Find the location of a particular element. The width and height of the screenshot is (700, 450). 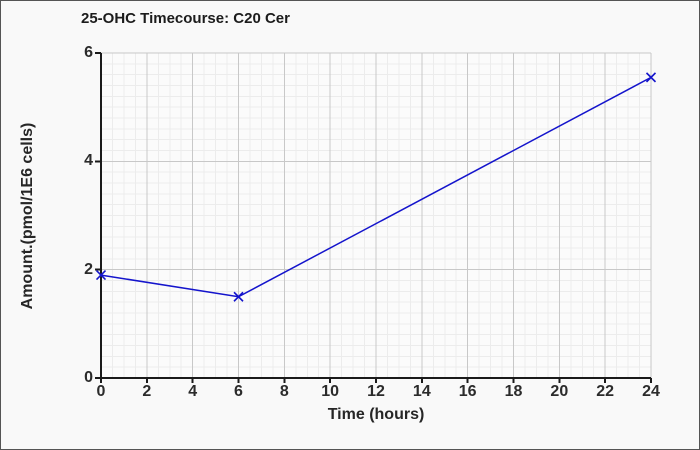

x-tick-label: 0 is located at coordinates (101, 391).